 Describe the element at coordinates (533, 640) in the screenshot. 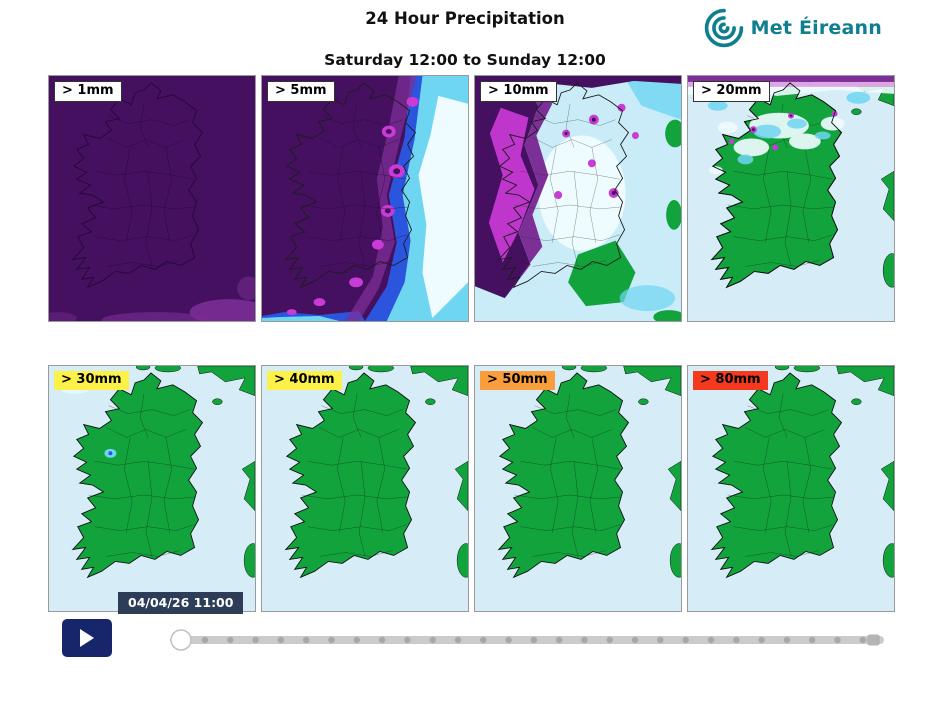

I see `slider-dots` at that location.